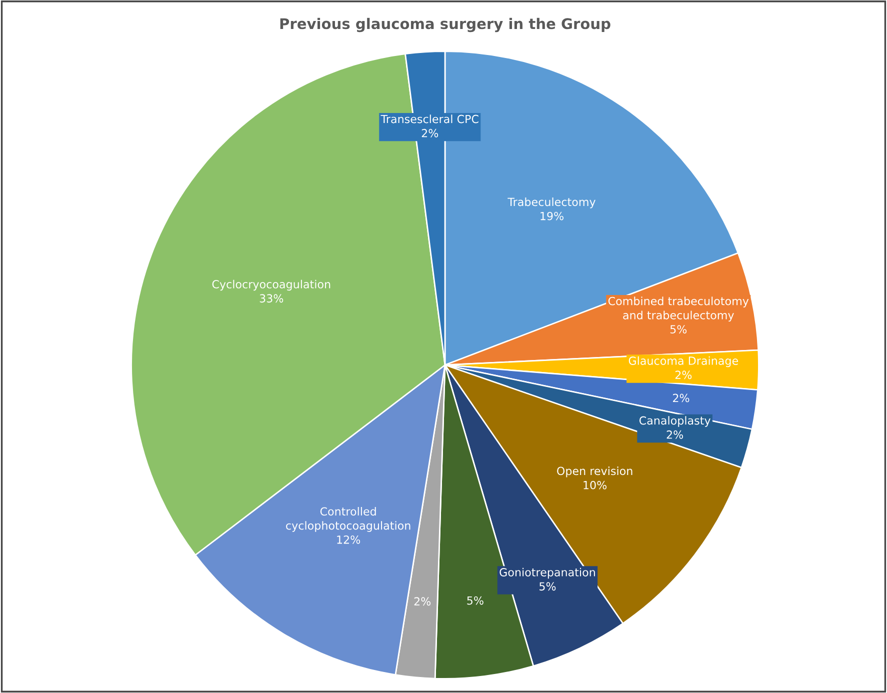 This screenshot has width=887, height=693. What do you see at coordinates (552, 216) in the screenshot?
I see `data-label: 19%` at bounding box center [552, 216].